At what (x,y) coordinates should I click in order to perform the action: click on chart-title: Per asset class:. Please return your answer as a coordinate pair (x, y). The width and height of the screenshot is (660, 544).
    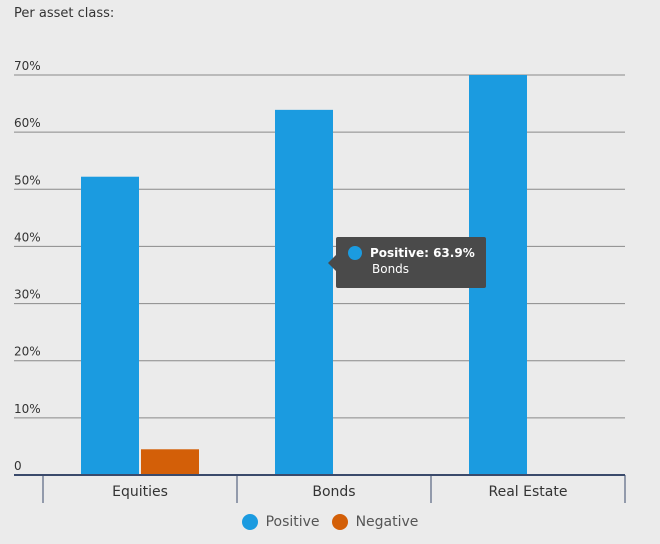
    Looking at the image, I should click on (64, 13).